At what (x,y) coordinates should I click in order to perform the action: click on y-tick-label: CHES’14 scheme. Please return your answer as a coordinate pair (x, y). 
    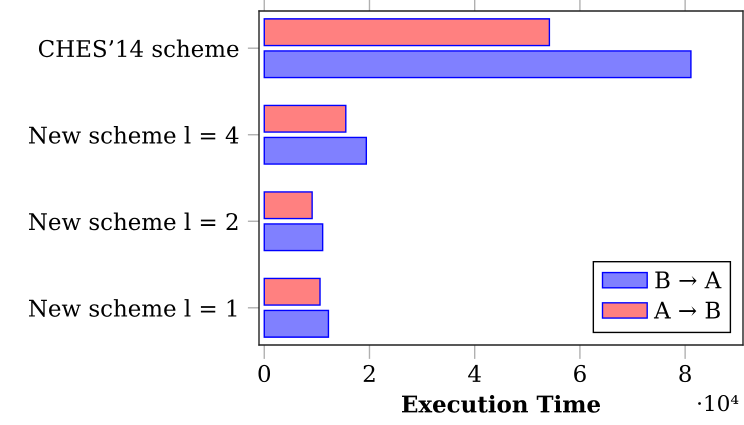
    Looking at the image, I should click on (138, 49).